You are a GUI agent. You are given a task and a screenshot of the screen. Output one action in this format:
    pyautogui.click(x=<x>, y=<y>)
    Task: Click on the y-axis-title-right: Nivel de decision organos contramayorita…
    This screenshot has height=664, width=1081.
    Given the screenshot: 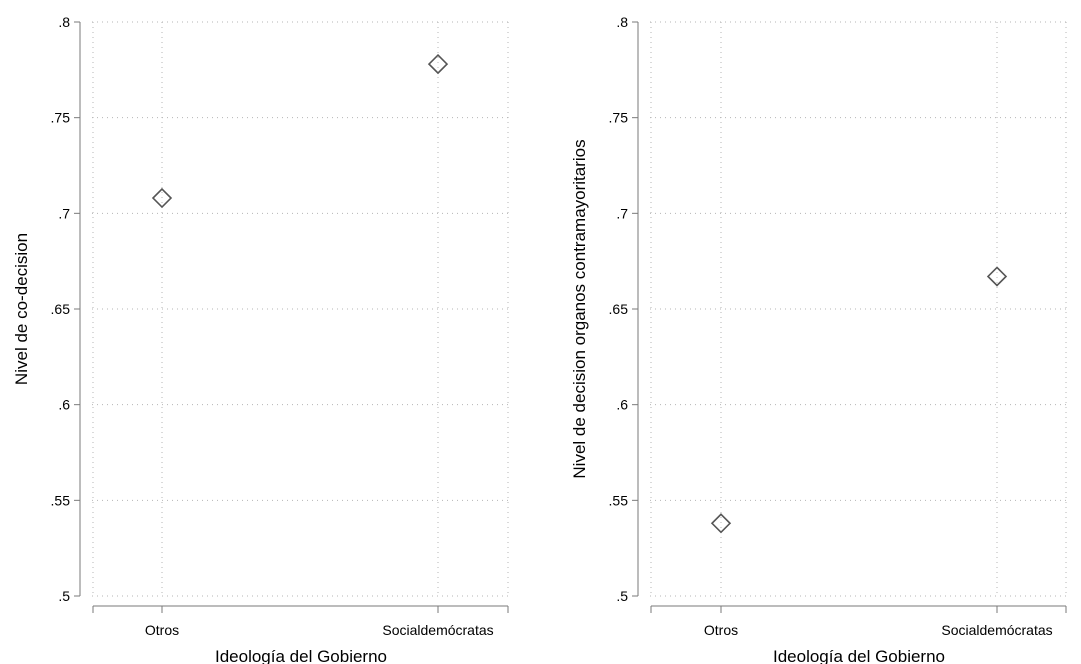 What is the action you would take?
    pyautogui.click(x=579, y=308)
    